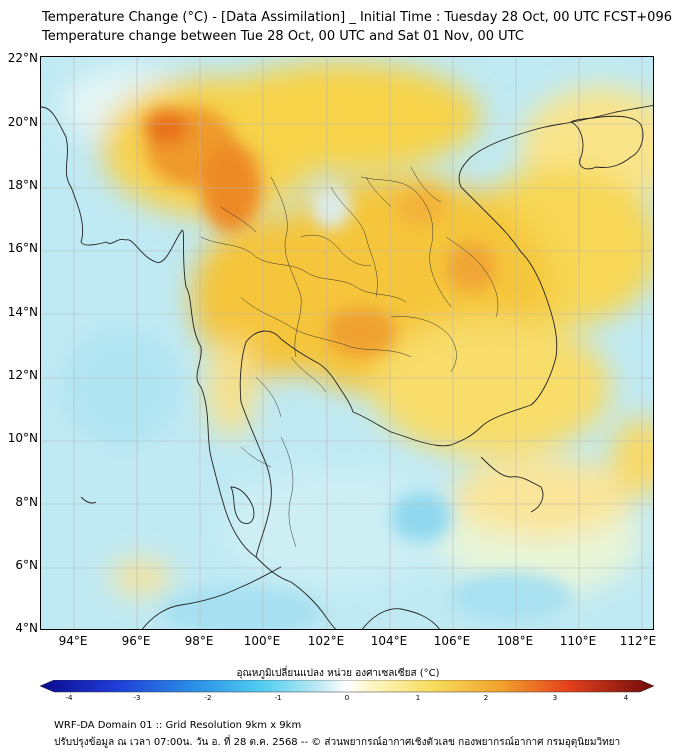 This screenshot has width=676, height=756. Describe the element at coordinates (26, 502) in the screenshot. I see `lat-label-8n: 8°N` at that location.